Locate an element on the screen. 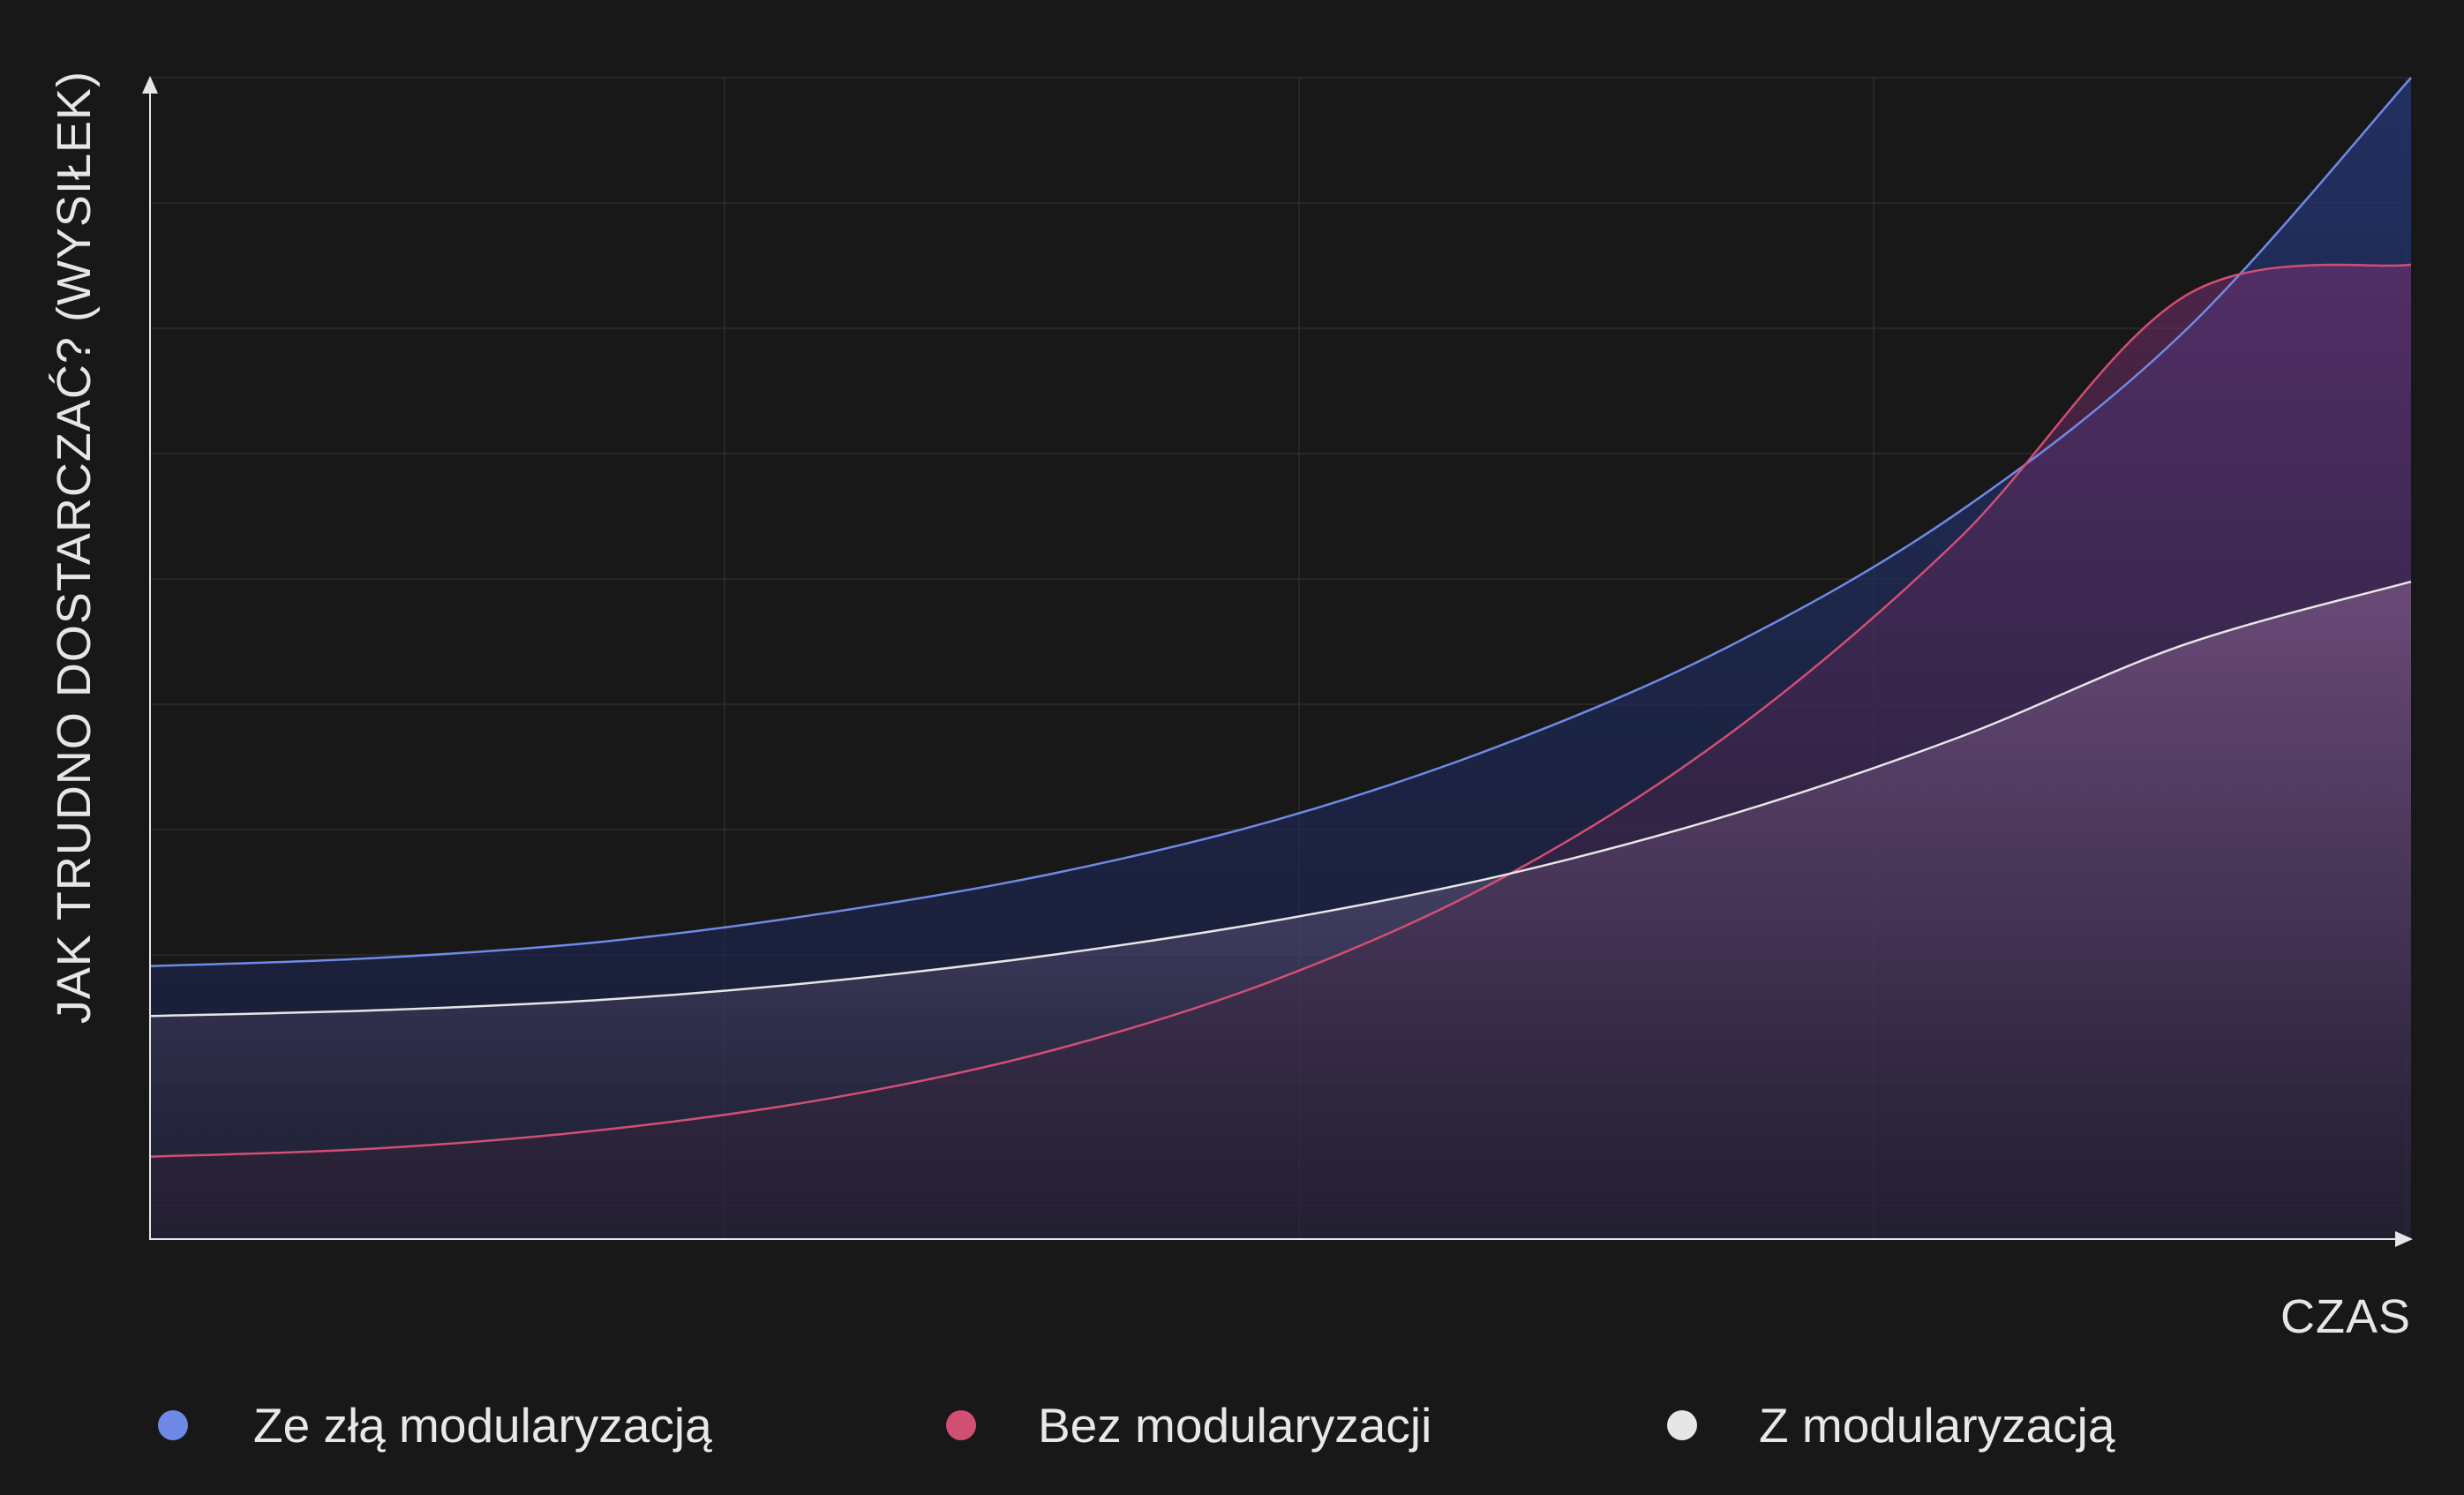 This screenshot has width=2464, height=1495. legend-item-z-modularyzacja: Z modularyzacją is located at coordinates (1891, 1425).